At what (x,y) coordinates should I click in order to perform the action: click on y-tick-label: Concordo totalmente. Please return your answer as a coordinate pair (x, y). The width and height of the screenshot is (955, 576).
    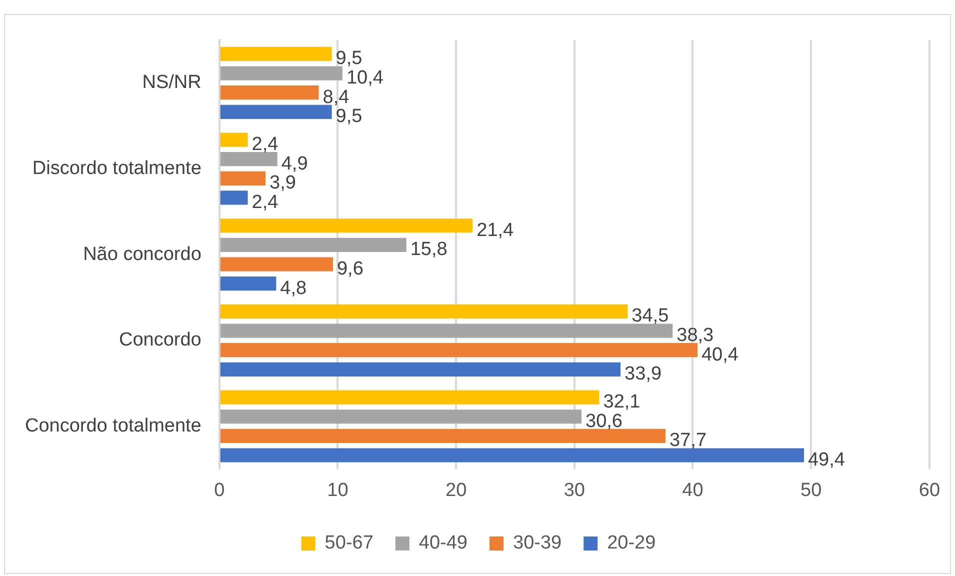
    Looking at the image, I should click on (113, 426).